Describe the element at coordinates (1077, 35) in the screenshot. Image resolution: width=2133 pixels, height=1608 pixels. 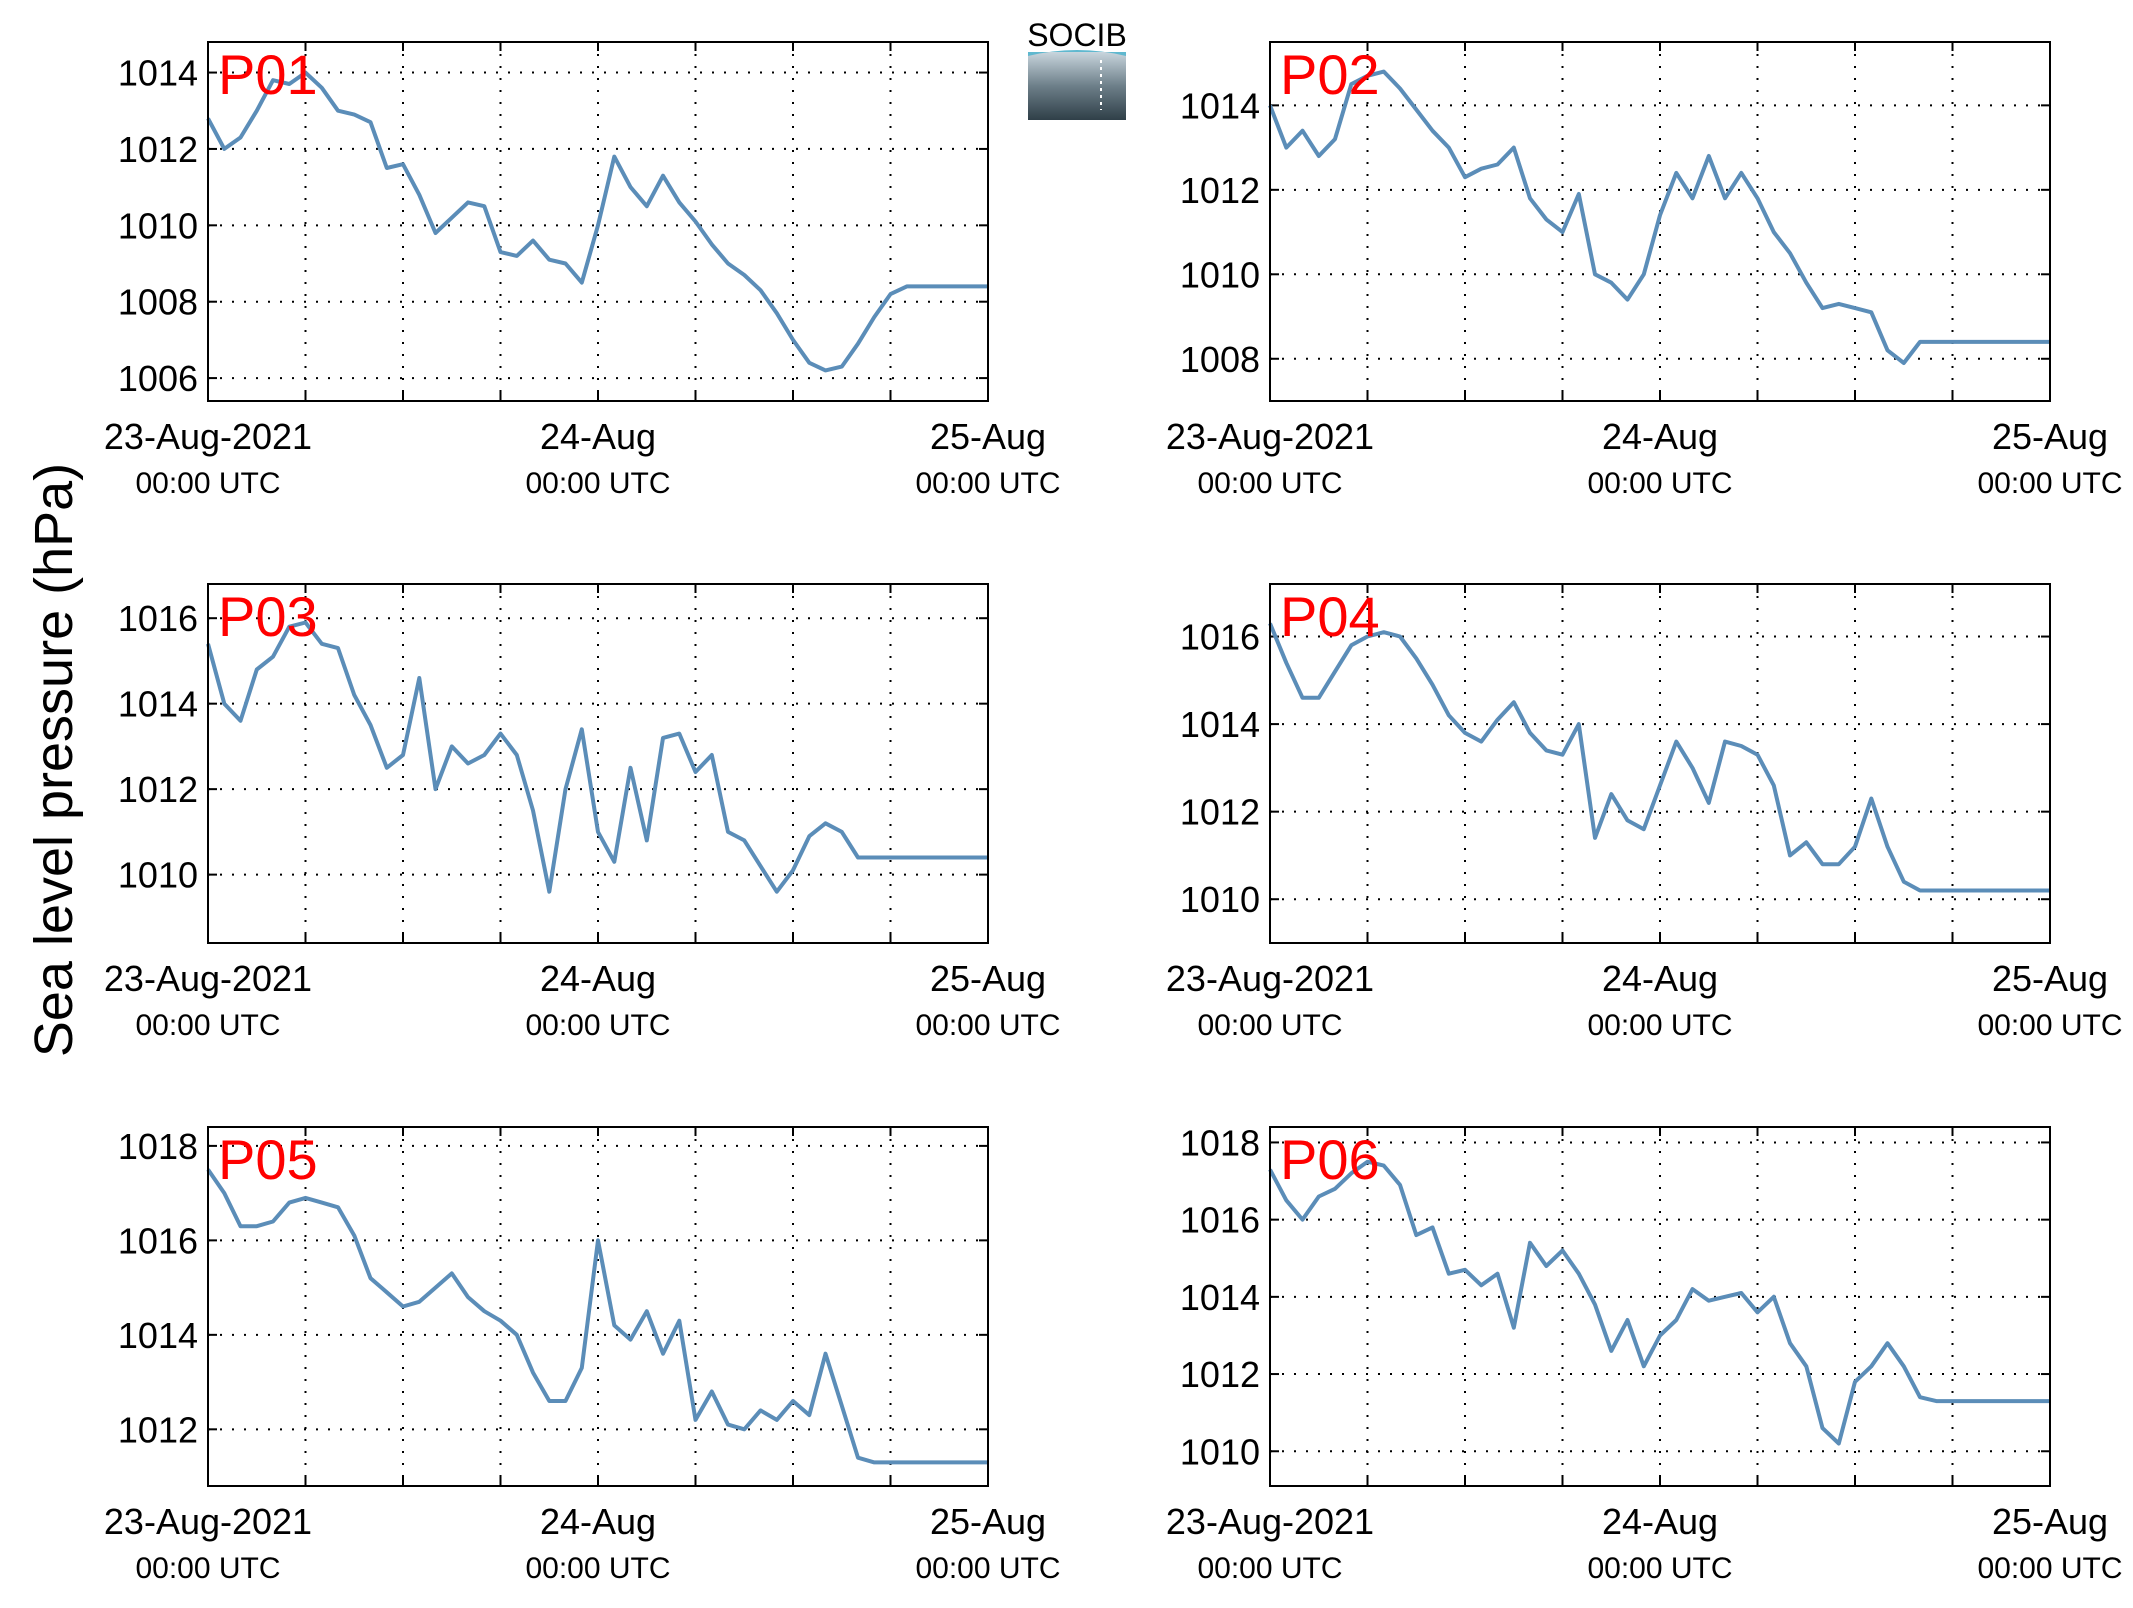
I see `logo-text: SOCIB` at that location.